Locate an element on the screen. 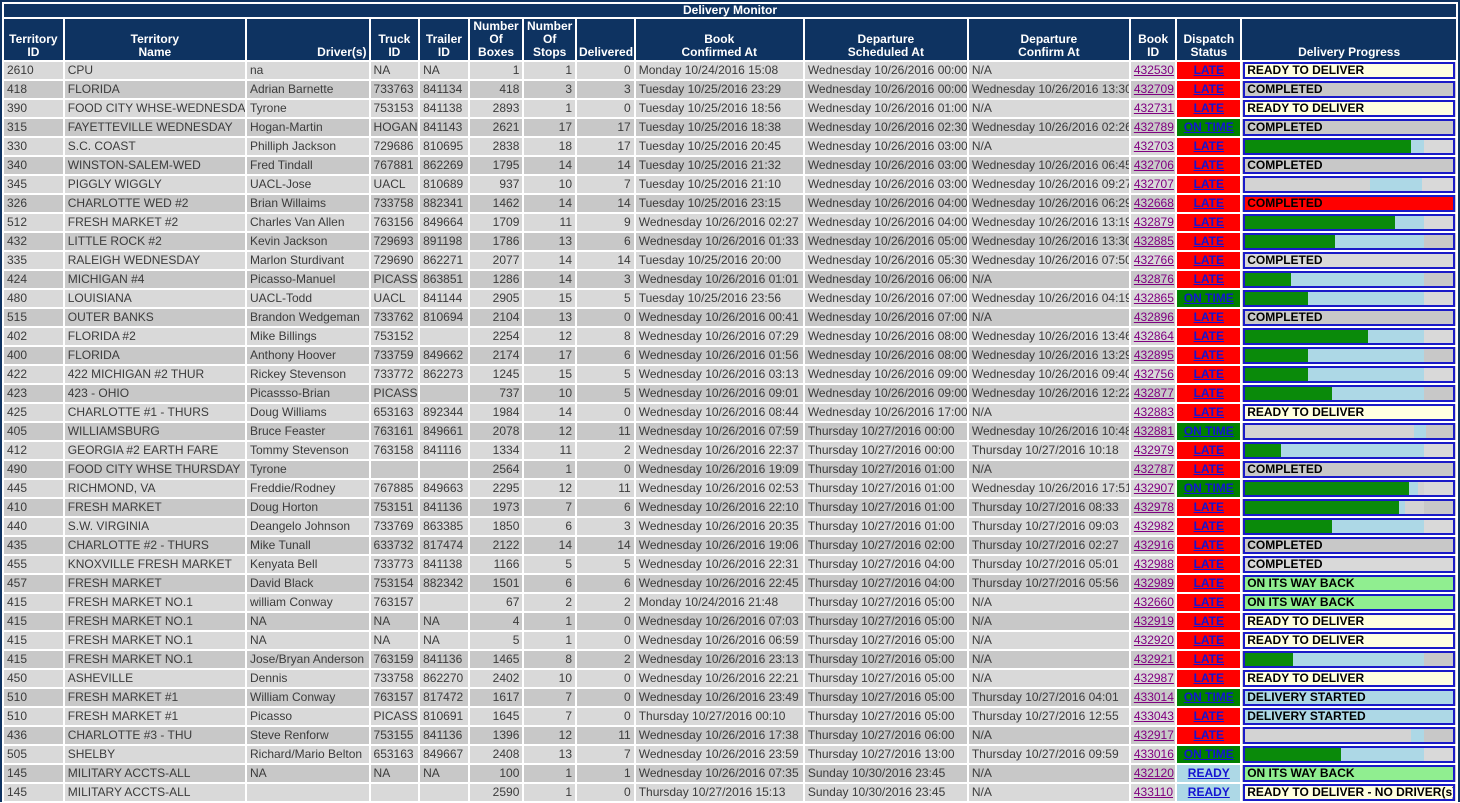 This screenshot has height=803, width=1460. book-id-link: 432864 is located at coordinates (1153, 336).